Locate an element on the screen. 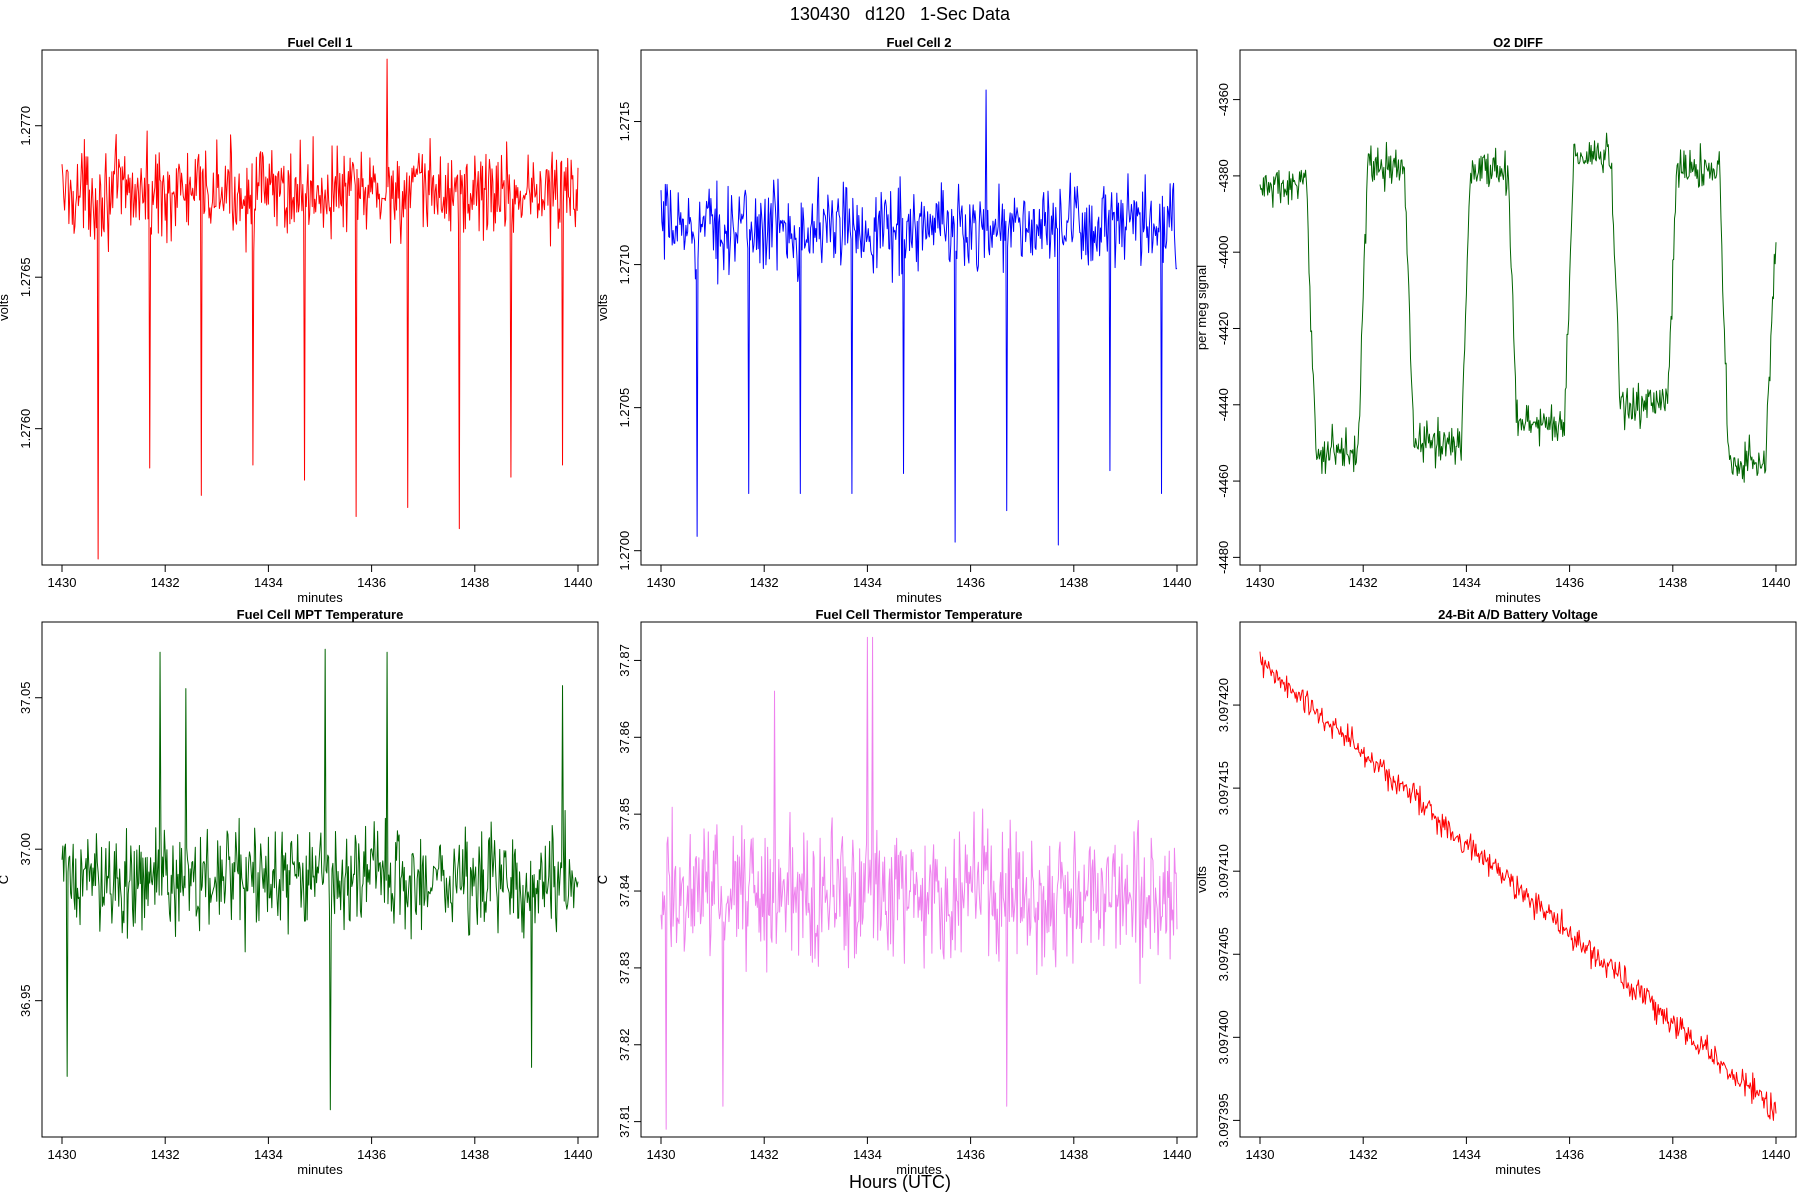 The height and width of the screenshot is (1200, 1800). y-tick-label: -4360 is located at coordinates (1223, 99).